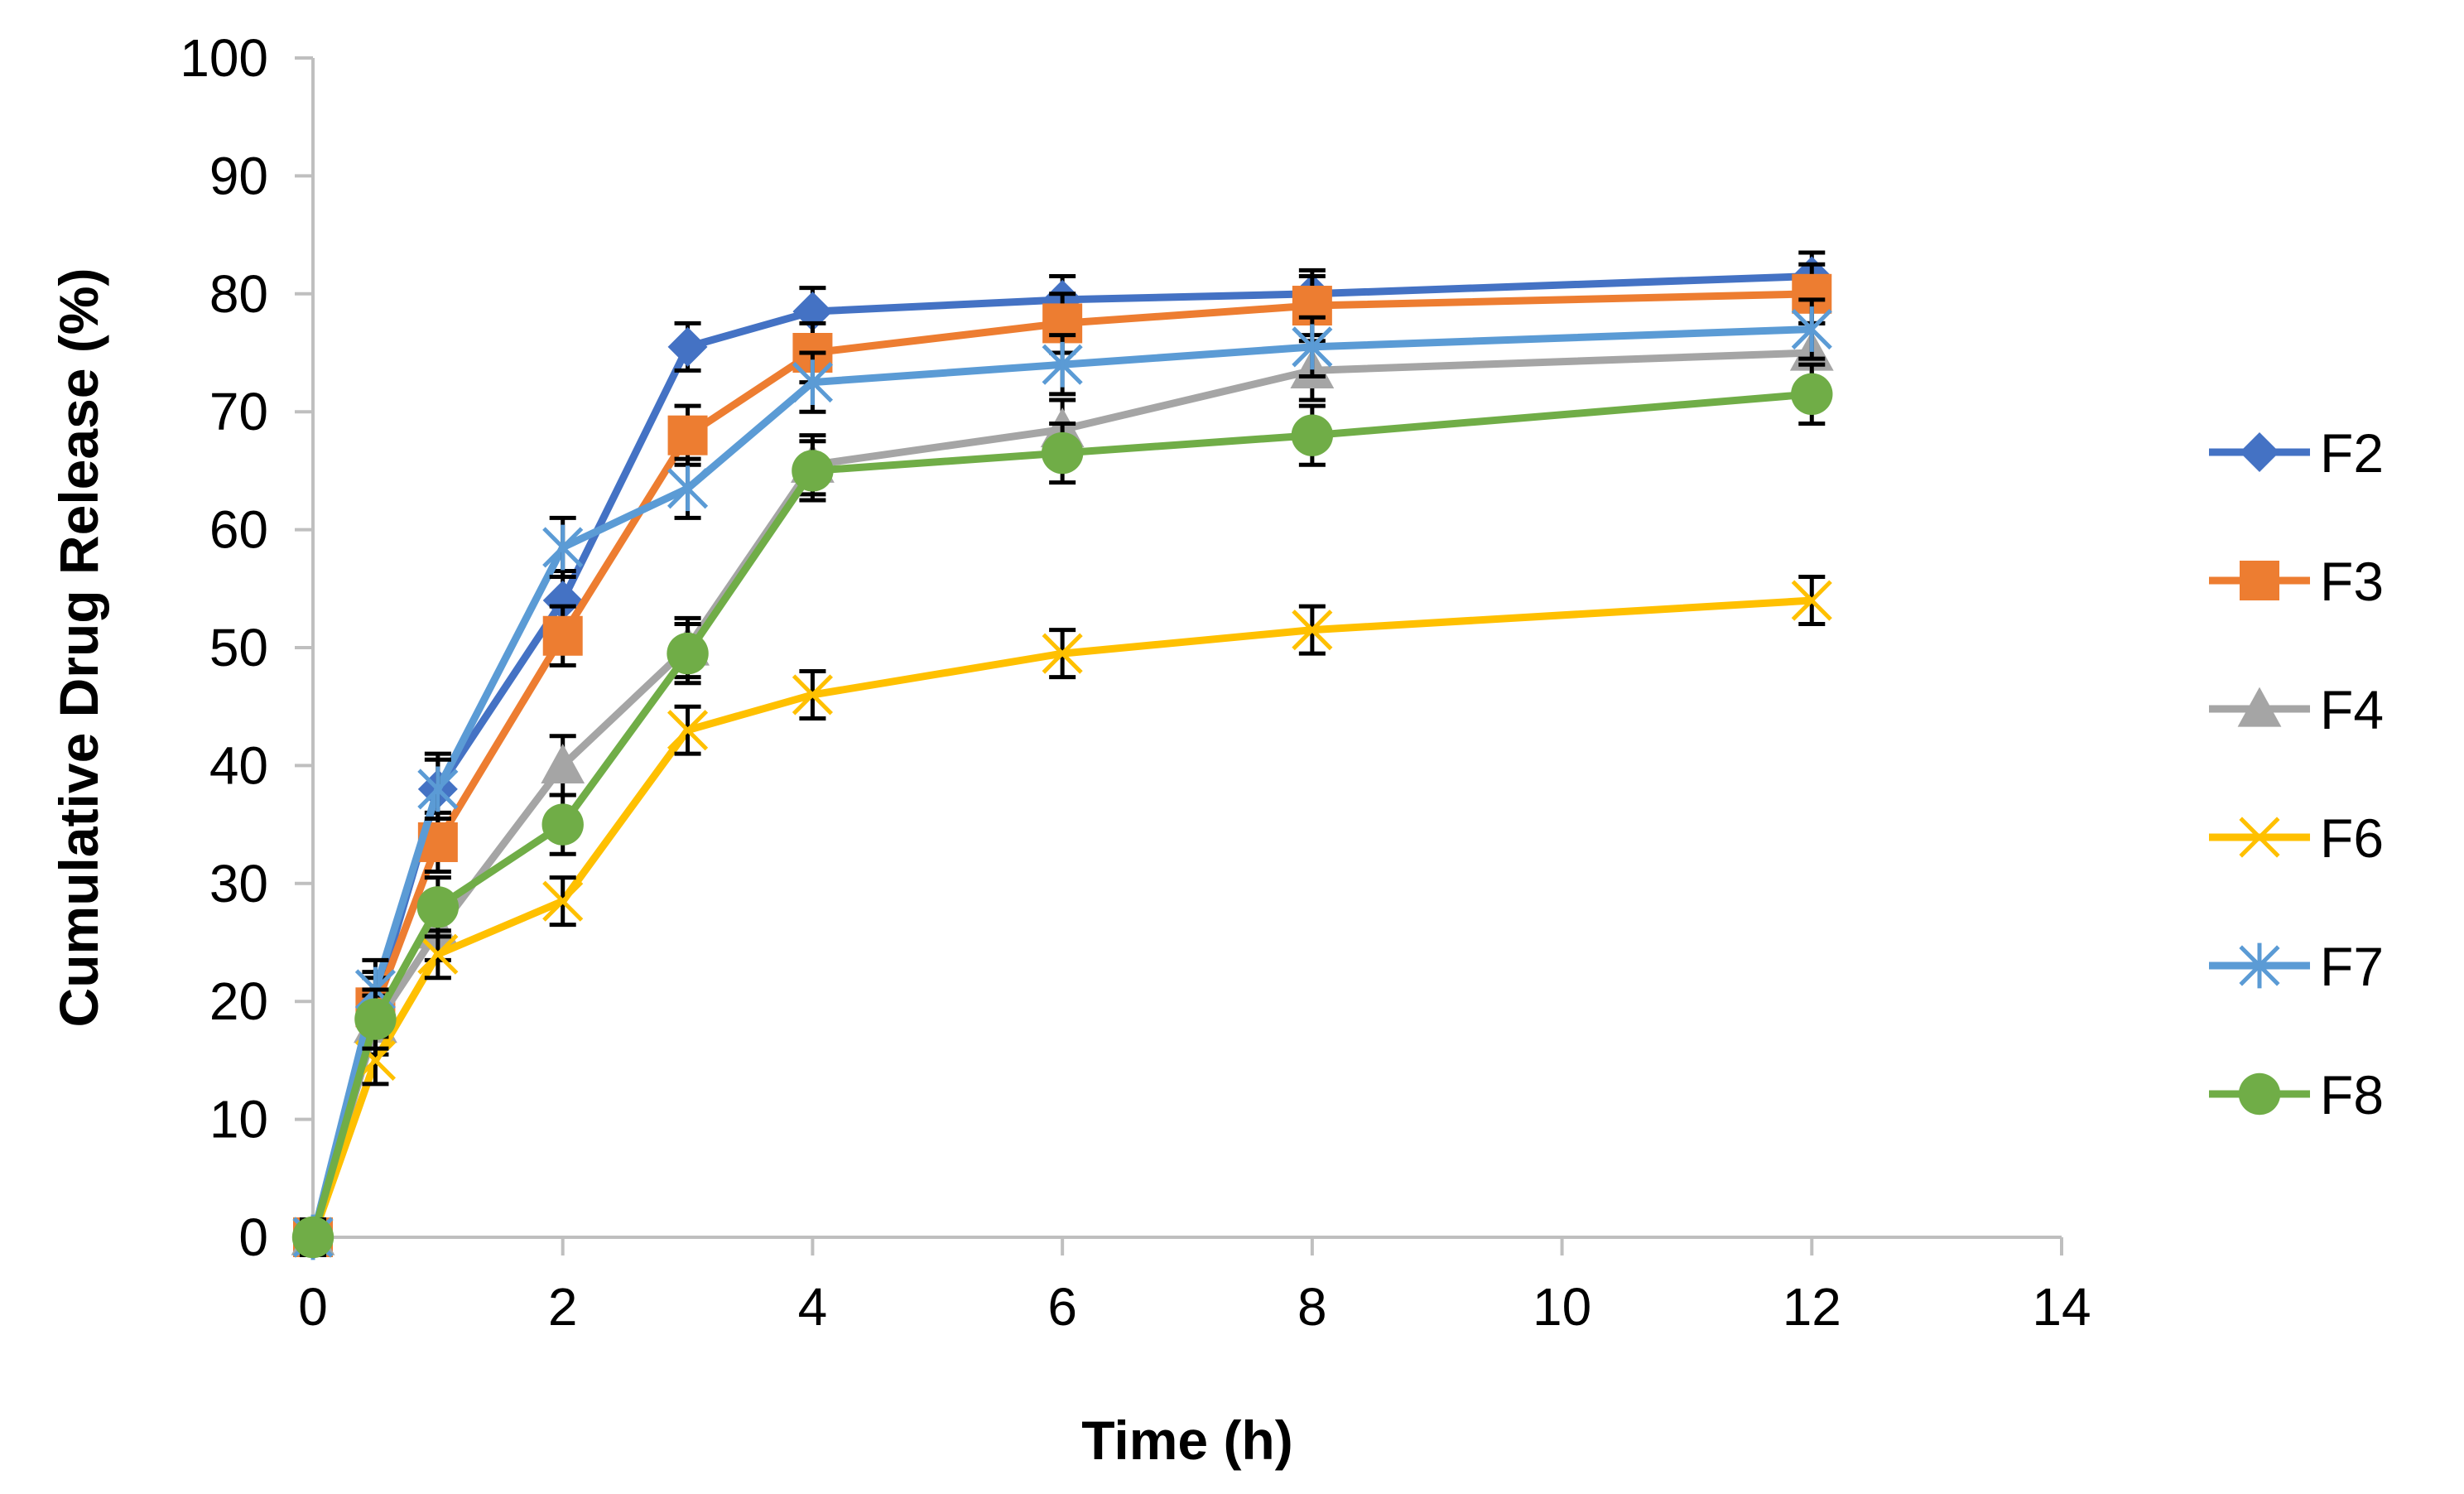 The height and width of the screenshot is (1494, 2464). Describe the element at coordinates (2296, 966) in the screenshot. I see `legend-item-f7: F7` at that location.